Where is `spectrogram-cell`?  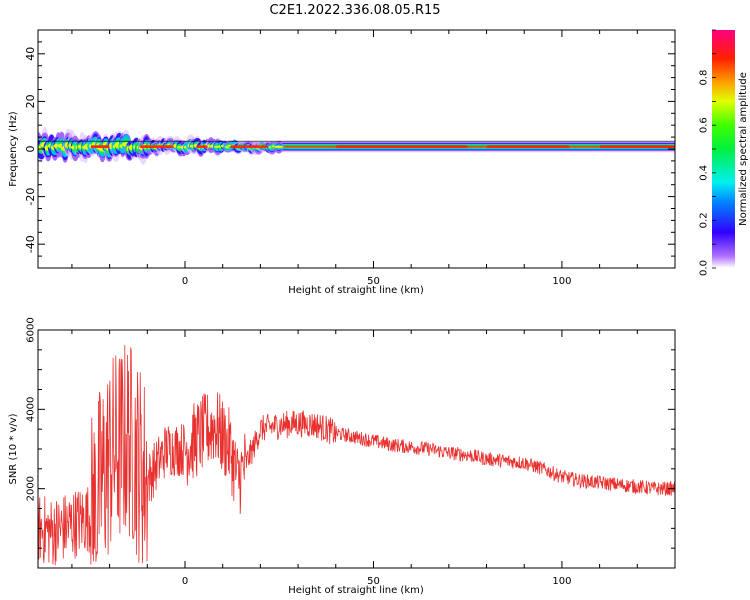
spectrogram-cell is located at coordinates (278, 146).